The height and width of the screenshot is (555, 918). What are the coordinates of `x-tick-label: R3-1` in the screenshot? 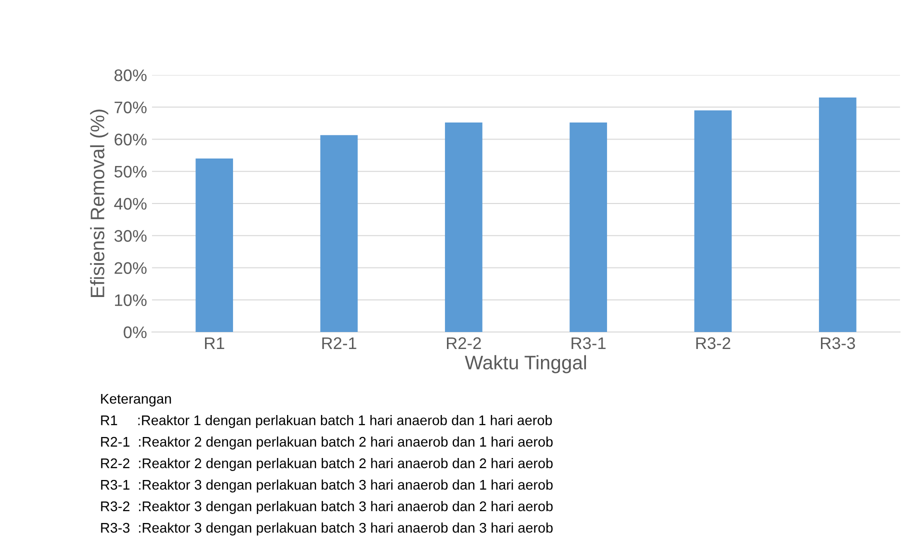 It's located at (589, 343).